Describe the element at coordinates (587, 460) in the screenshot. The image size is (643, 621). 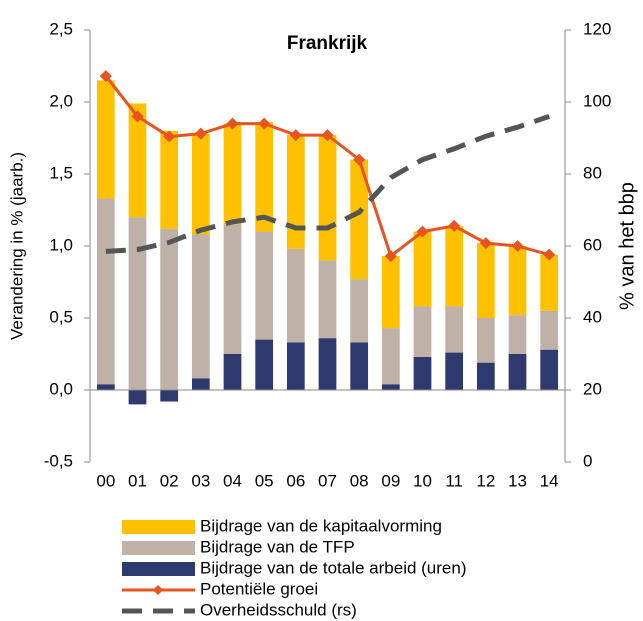
I see `y2-tick-label: 0` at that location.